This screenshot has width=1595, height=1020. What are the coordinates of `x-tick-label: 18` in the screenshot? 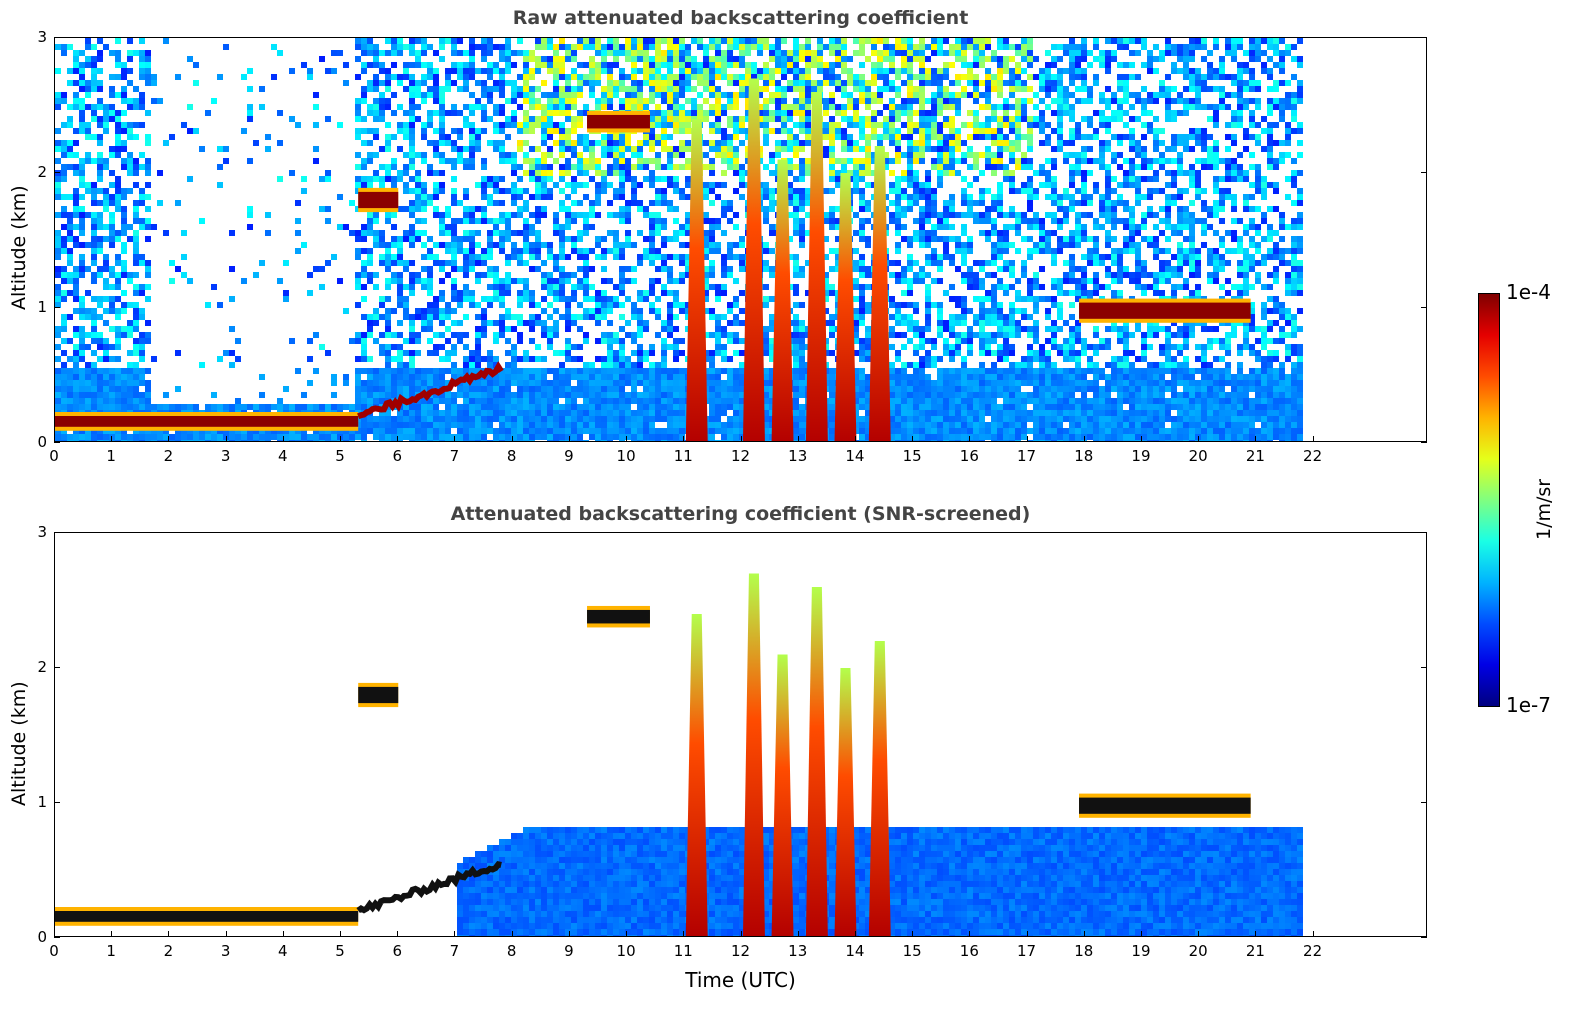 It's located at (1084, 951).